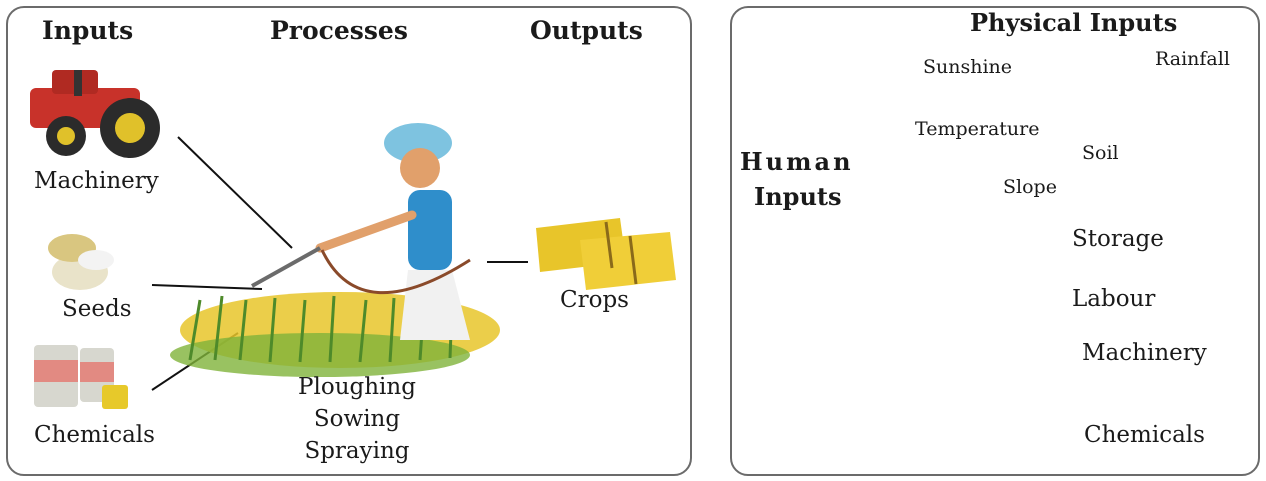 This screenshot has width=1266, height=481. I want to click on process-label-spraying: Spraying, so click(357, 451).